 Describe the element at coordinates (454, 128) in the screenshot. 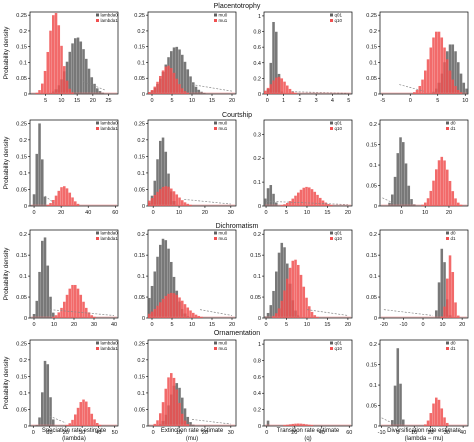

I see `legend-label: d1` at that location.